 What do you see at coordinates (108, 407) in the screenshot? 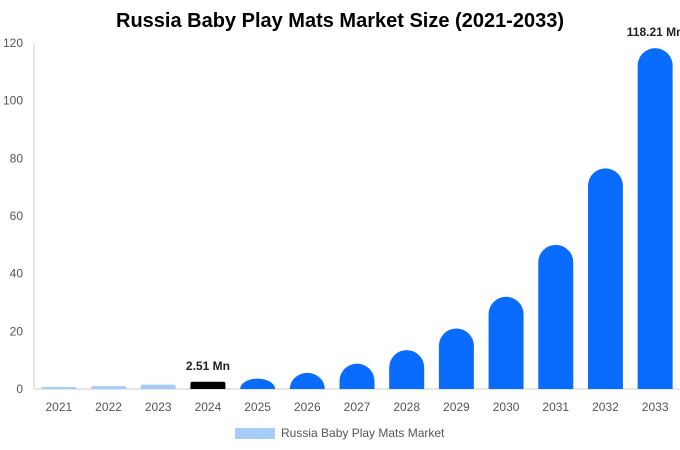
I see `x-tick-label: 2022` at bounding box center [108, 407].